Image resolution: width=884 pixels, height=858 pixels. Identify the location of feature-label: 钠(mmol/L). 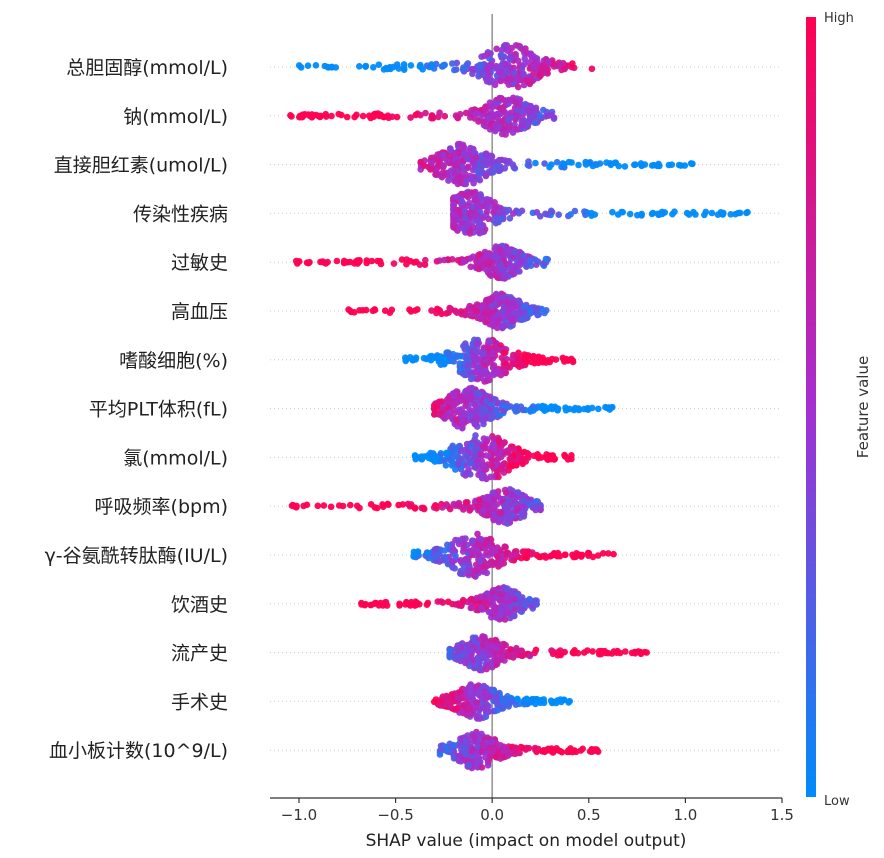
(175, 117).